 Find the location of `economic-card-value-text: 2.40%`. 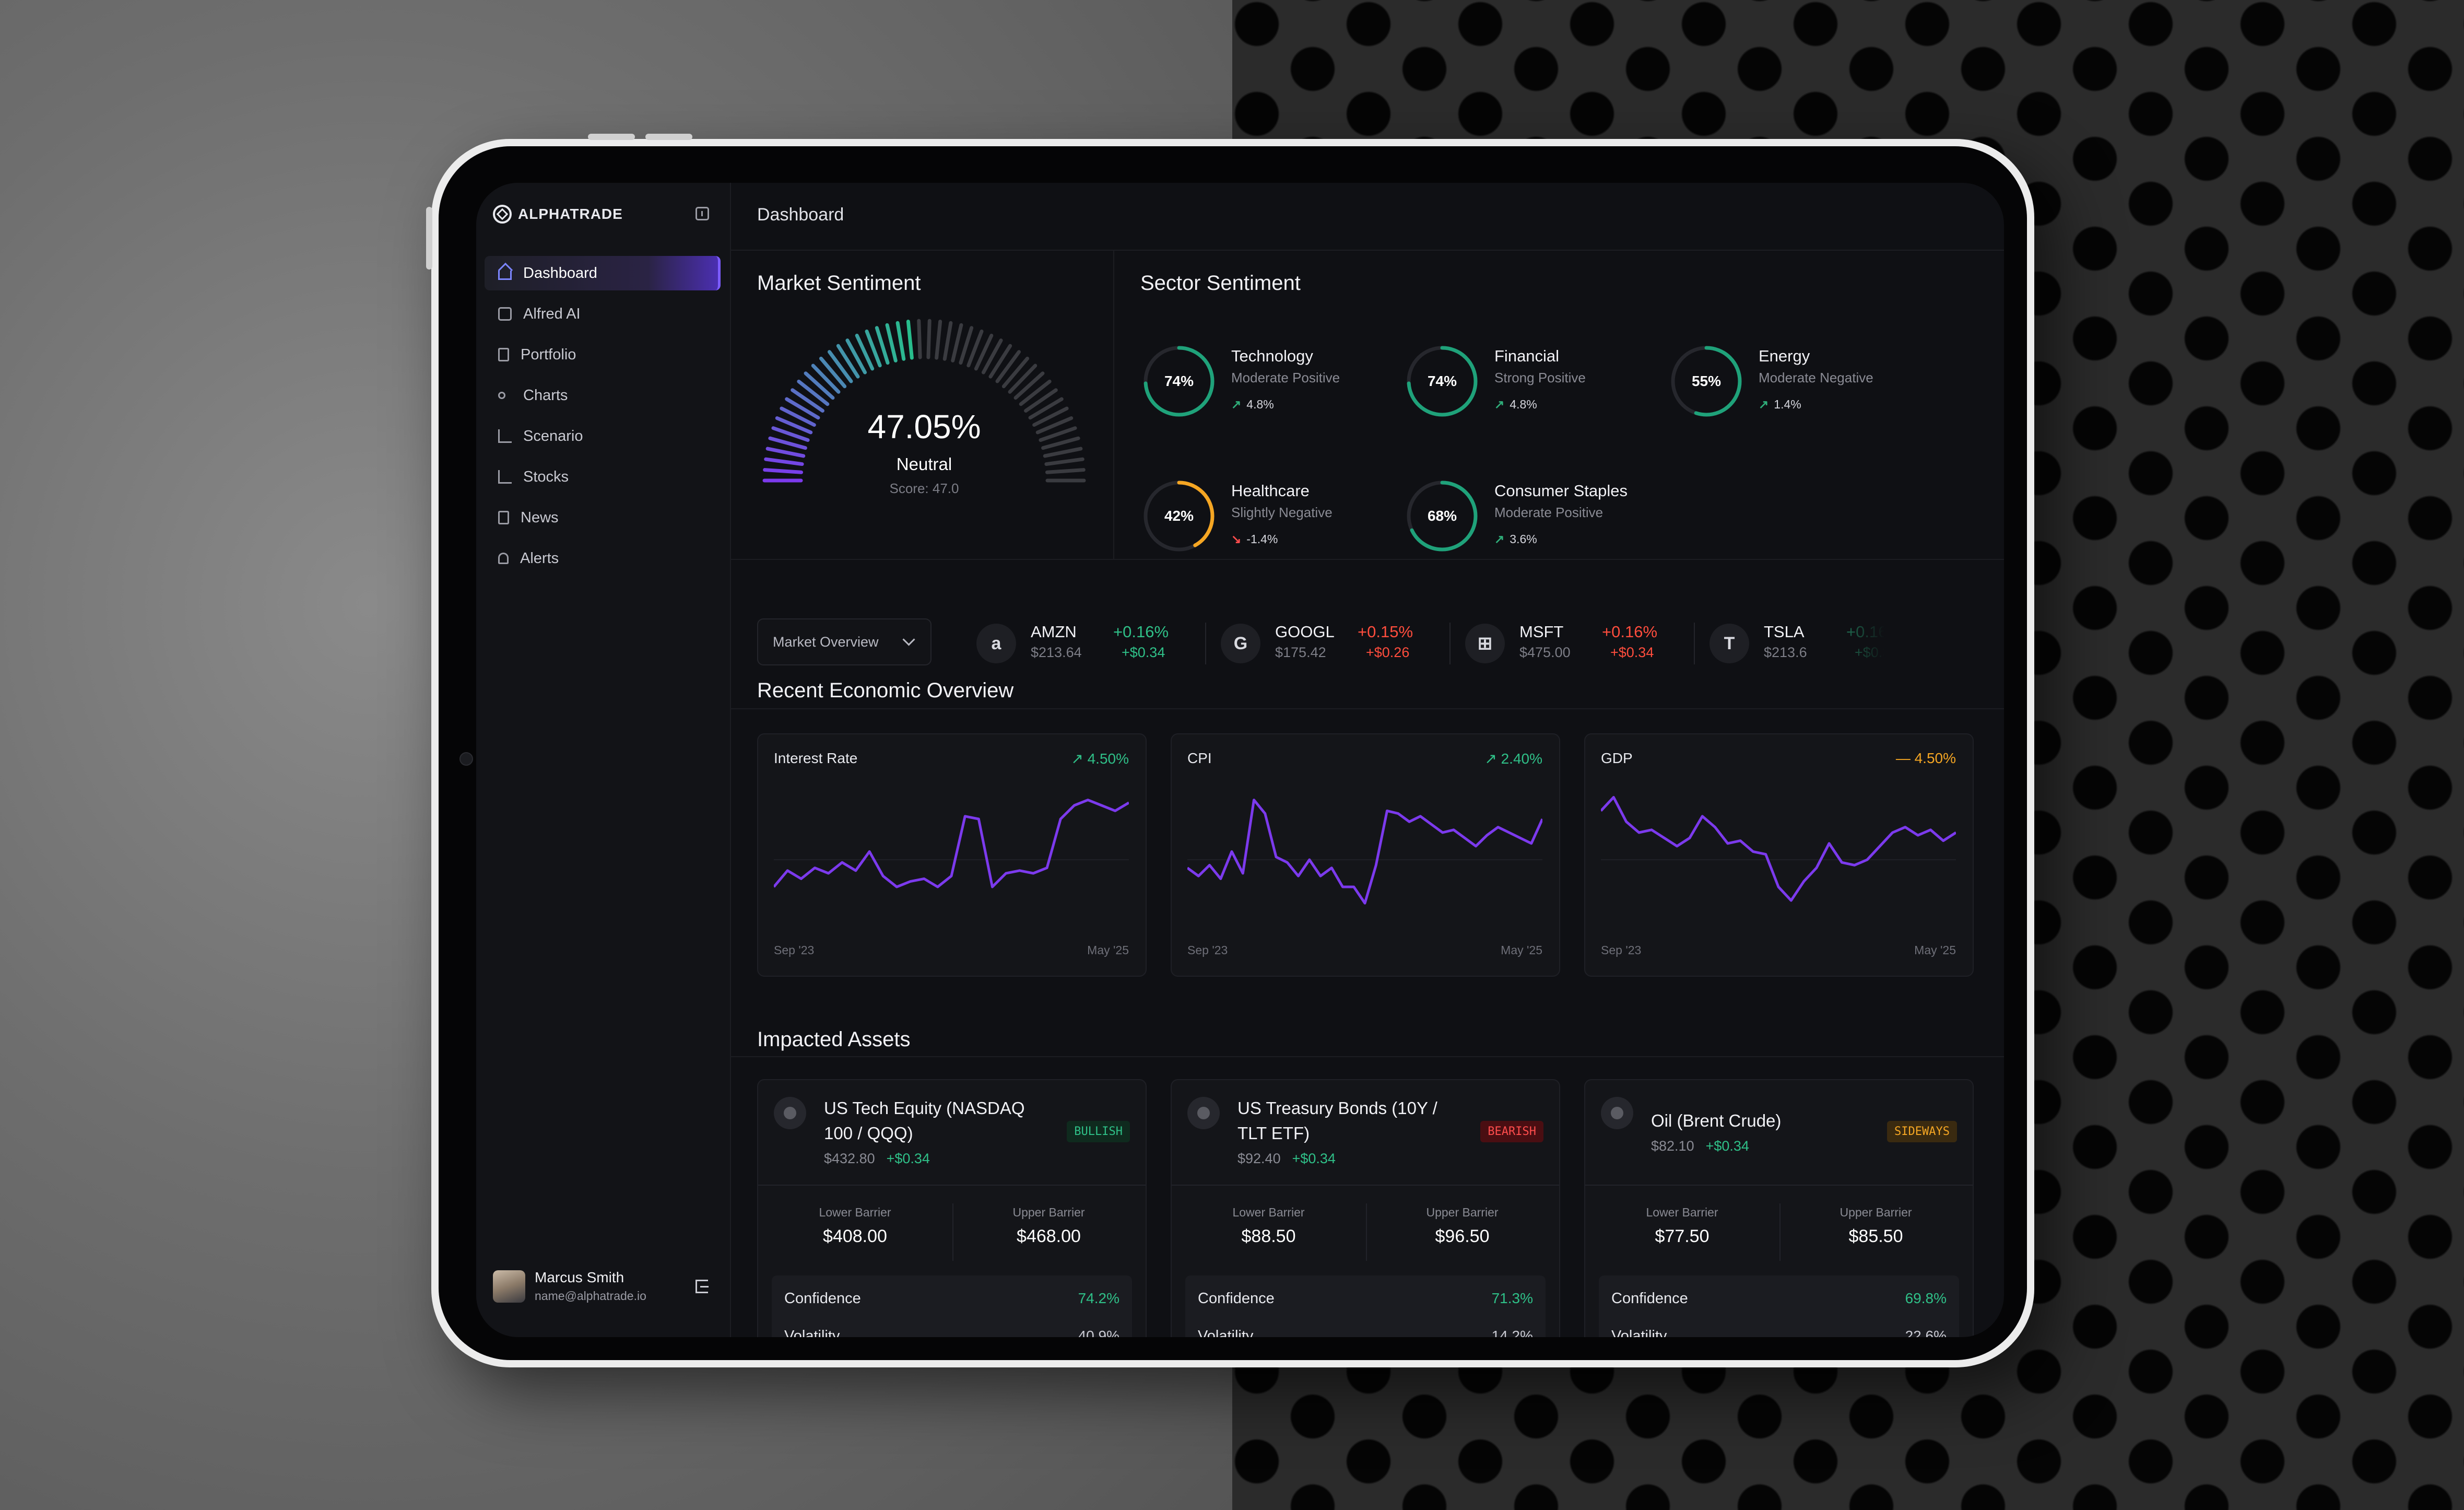

economic-card-value-text: 2.40% is located at coordinates (1521, 759).